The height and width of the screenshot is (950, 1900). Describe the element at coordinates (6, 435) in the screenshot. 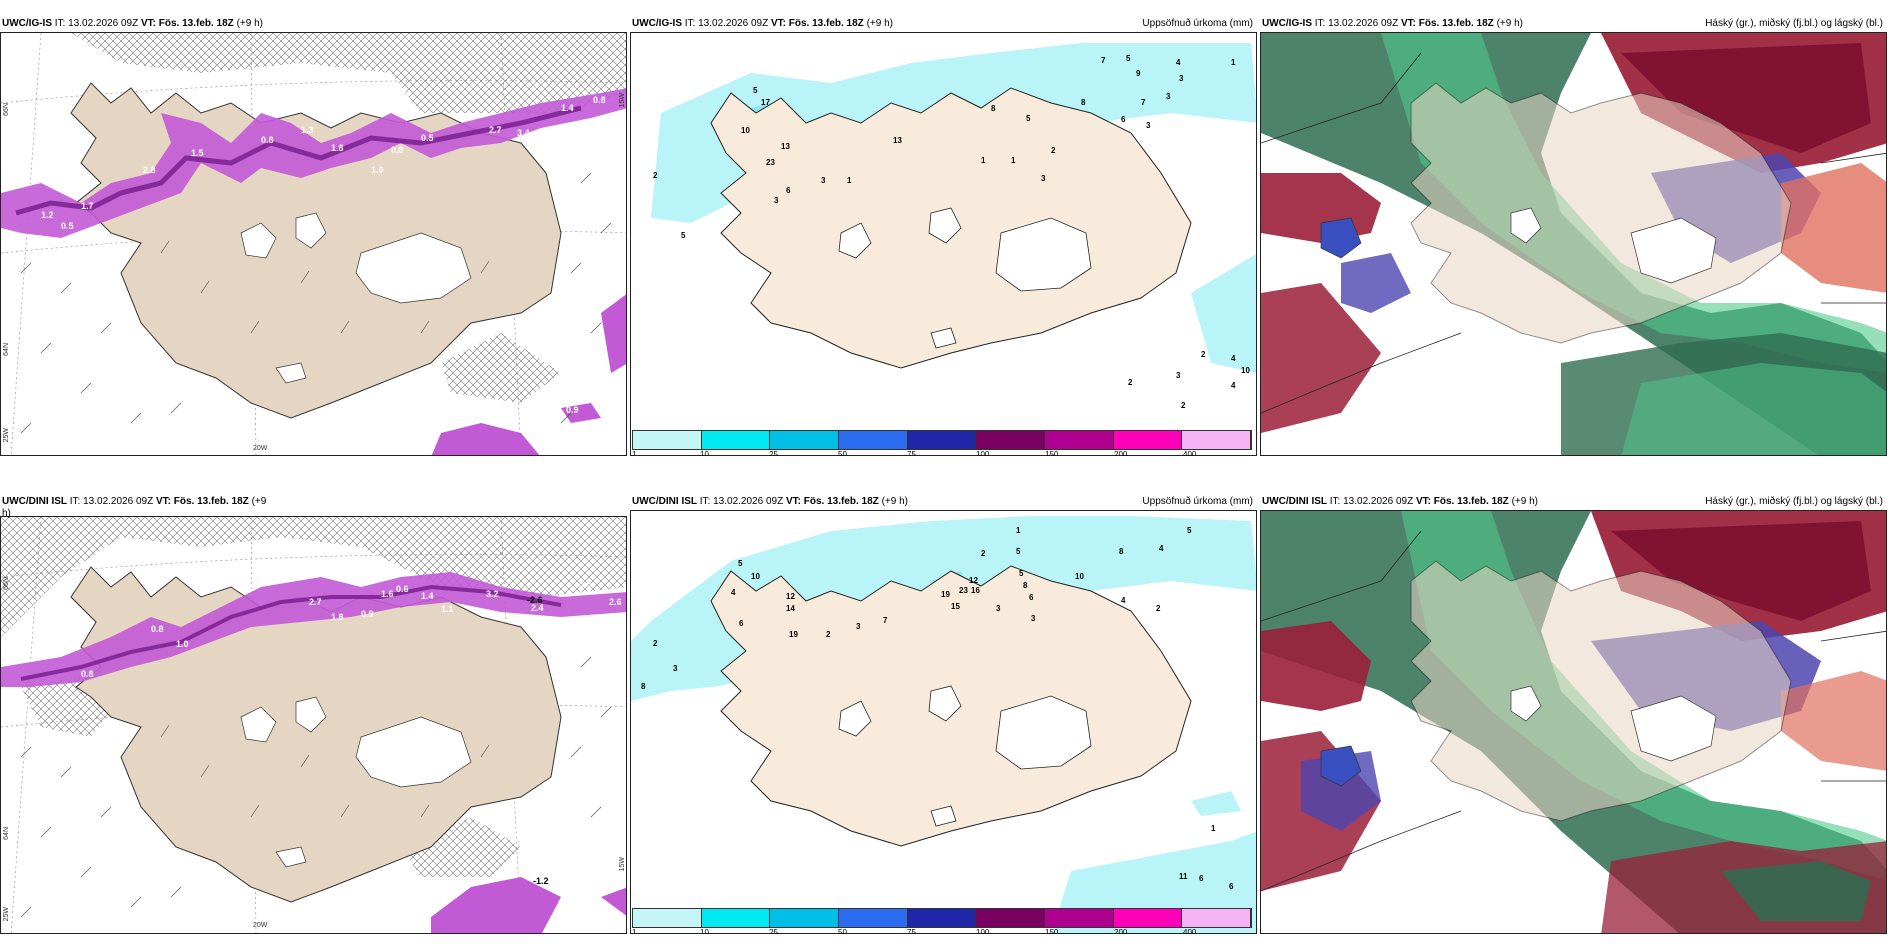

I see `lon-label-25w: 25W` at that location.